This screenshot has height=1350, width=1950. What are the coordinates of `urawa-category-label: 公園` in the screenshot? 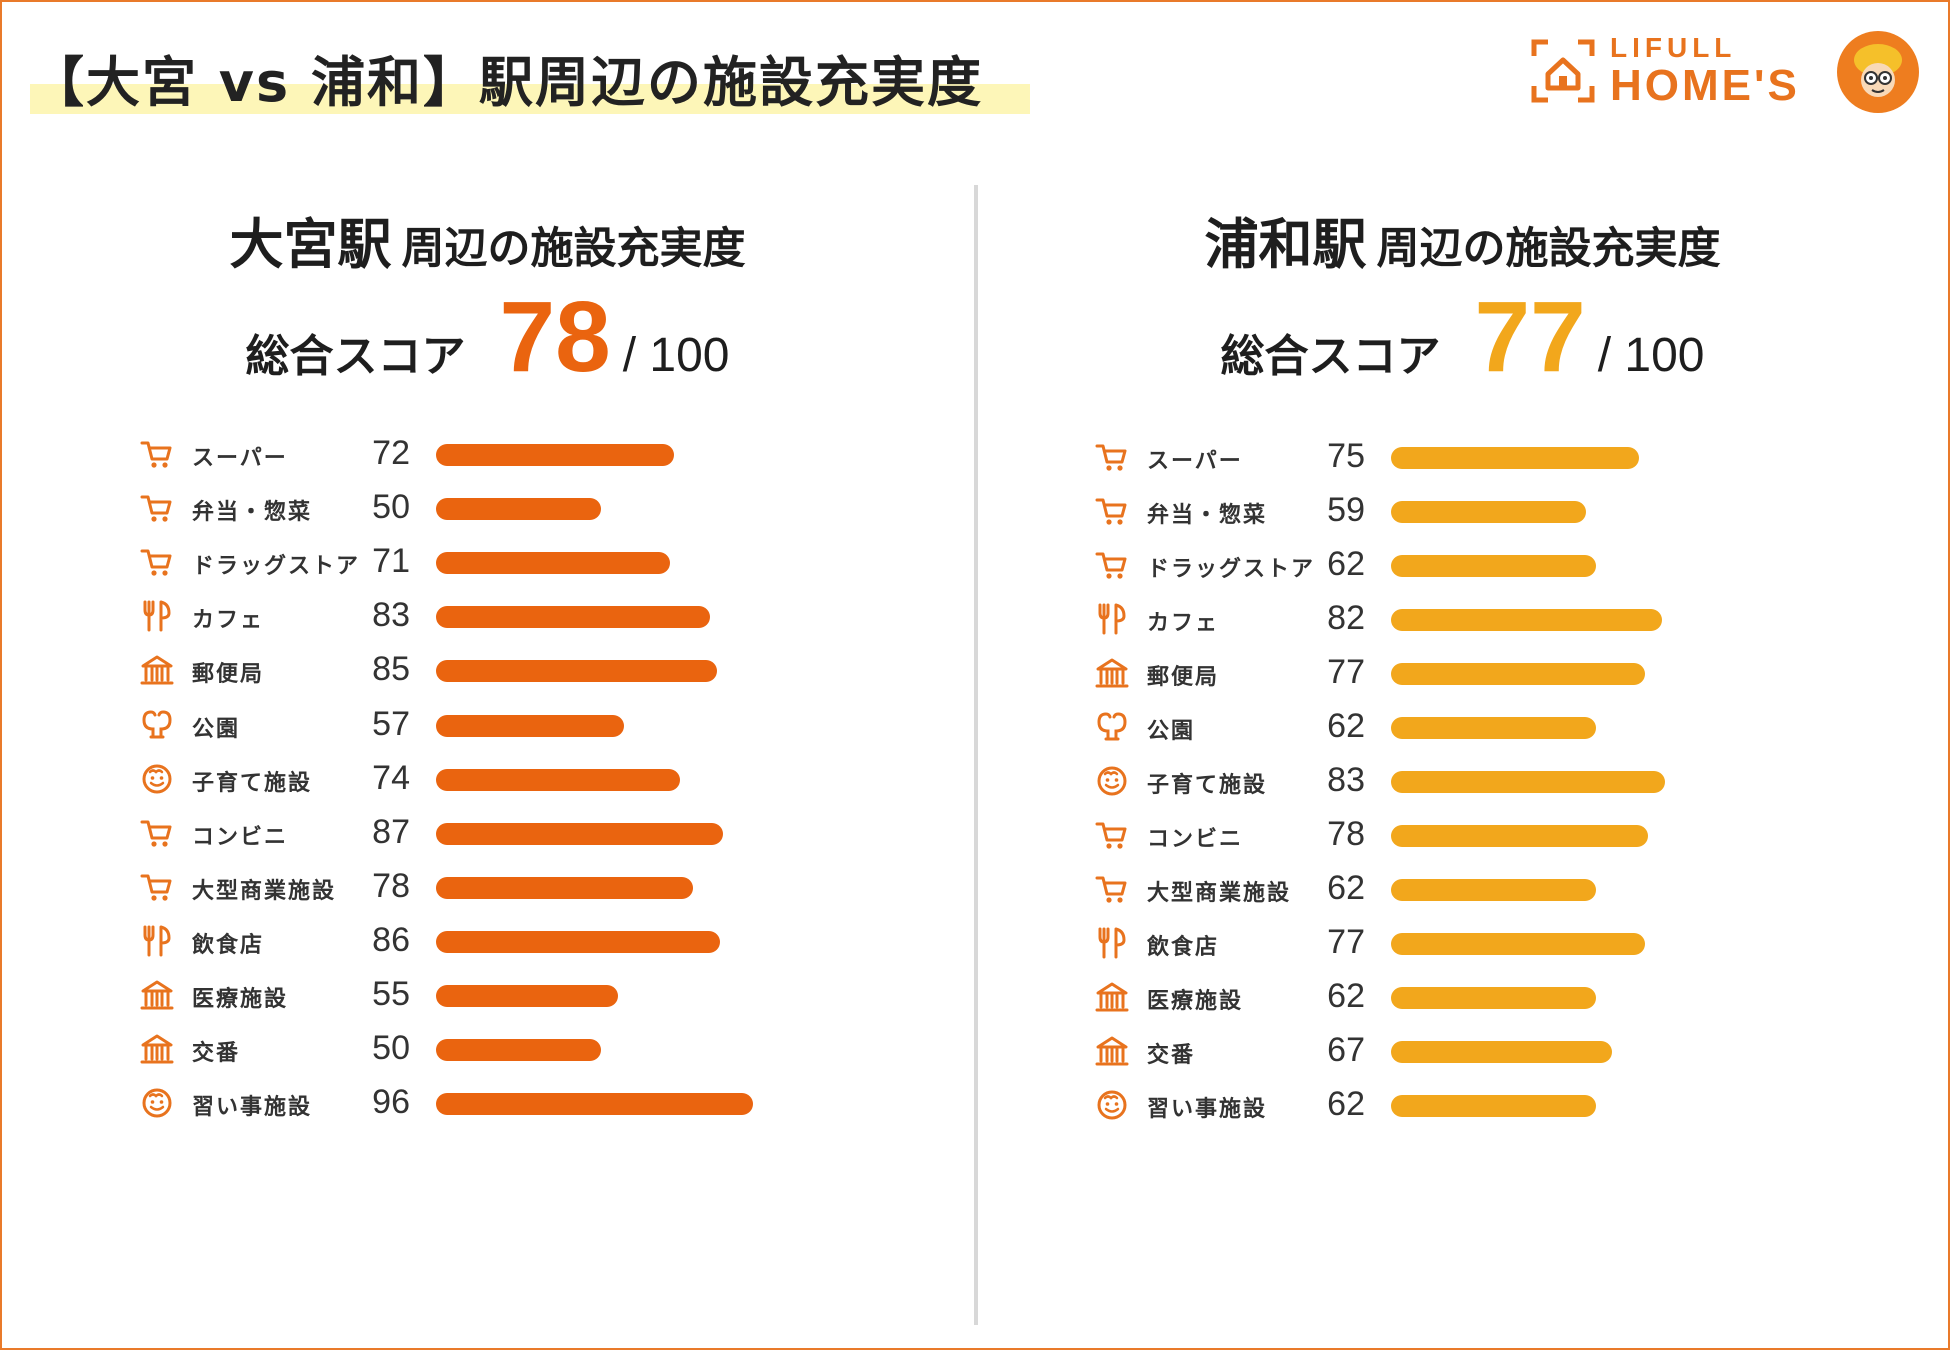 It's located at (1171, 731).